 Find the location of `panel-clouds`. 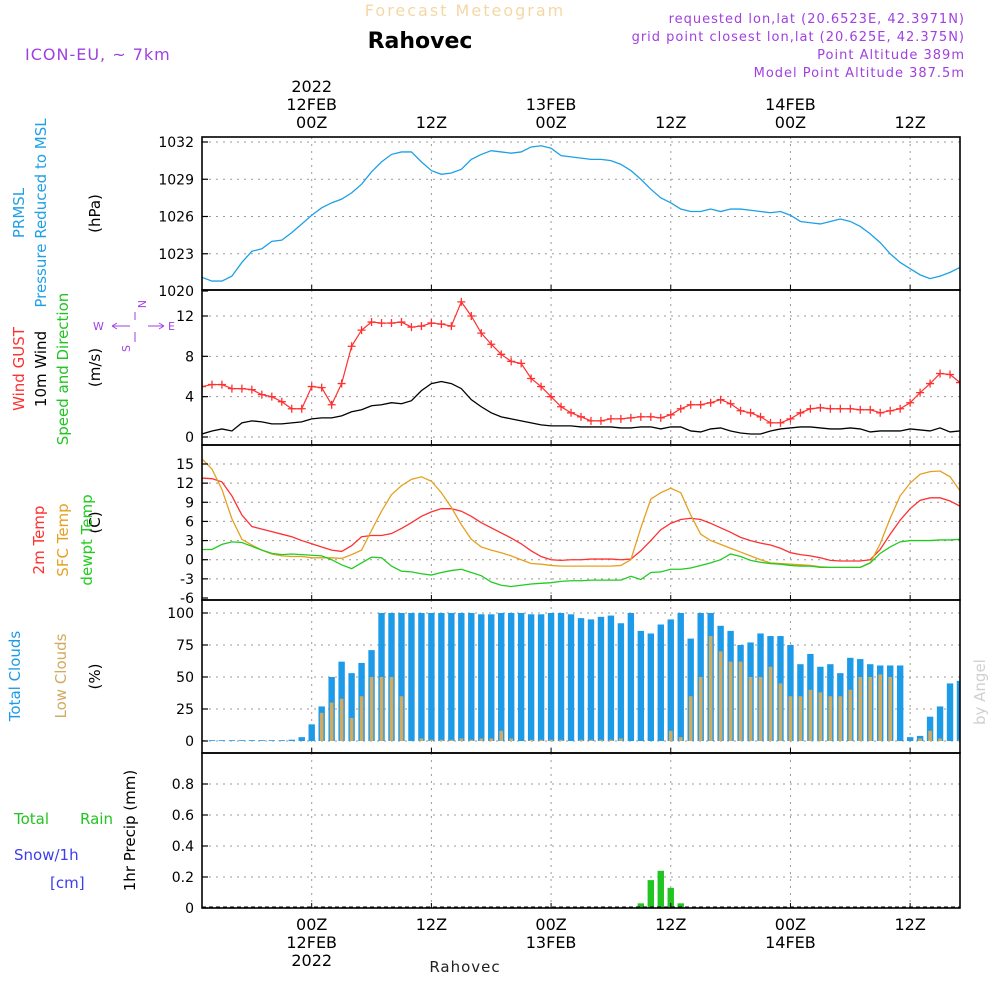

panel-clouds is located at coordinates (581, 676).